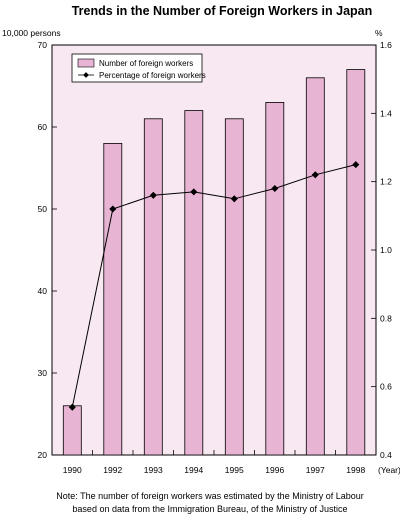  I want to click on x-tick-label: 1997, so click(315, 470).